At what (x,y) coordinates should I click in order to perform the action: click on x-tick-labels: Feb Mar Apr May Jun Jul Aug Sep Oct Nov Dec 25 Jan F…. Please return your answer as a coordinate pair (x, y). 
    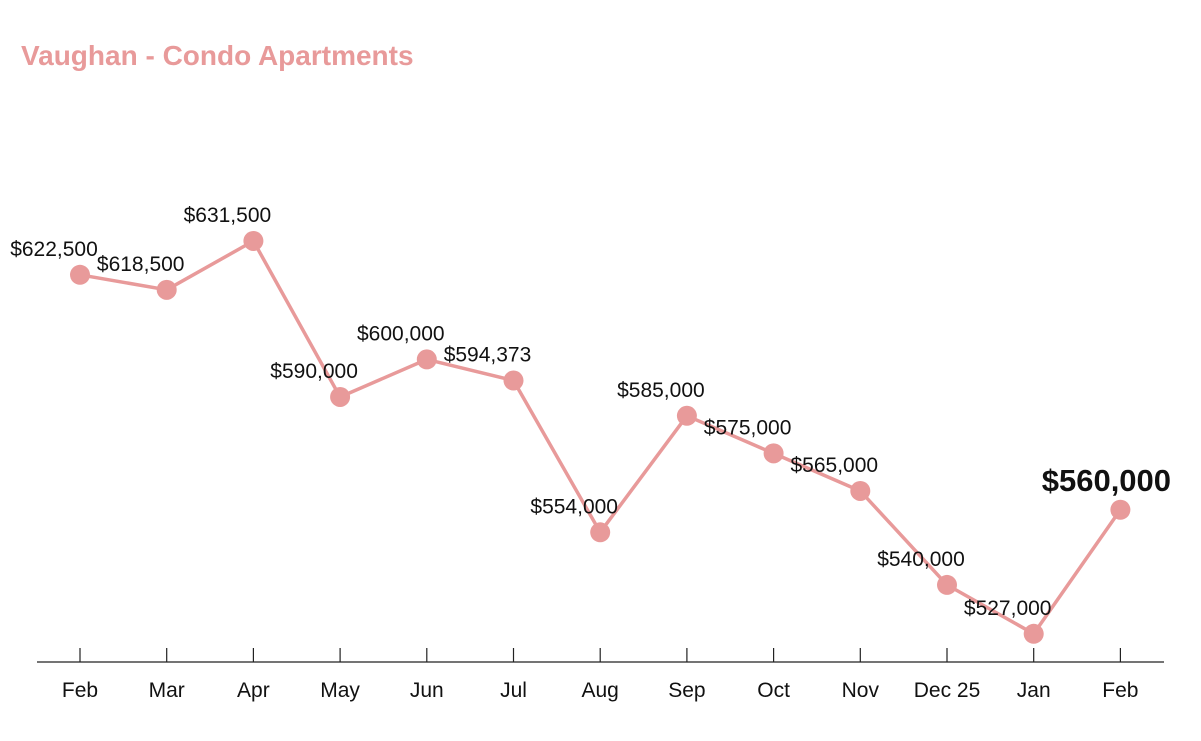
    Looking at the image, I should click on (600, 690).